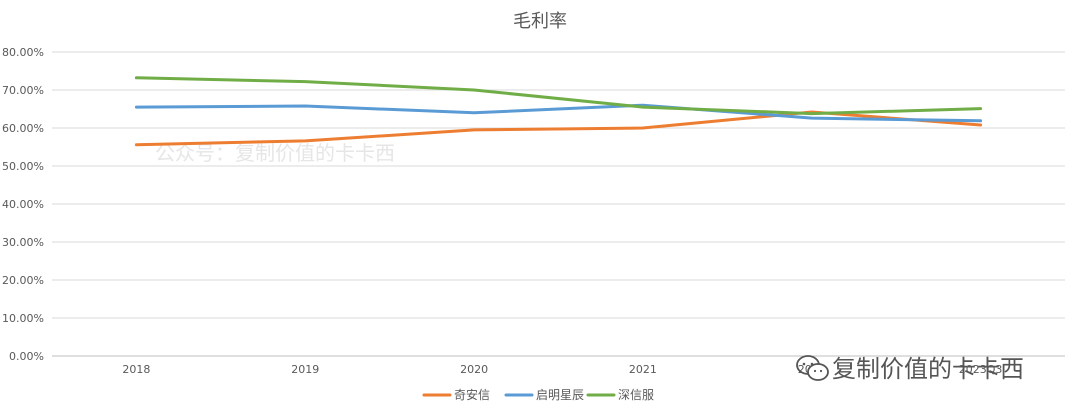 The image size is (1080, 413). What do you see at coordinates (23, 318) in the screenshot?
I see `y-tick-label: 10.00%` at bounding box center [23, 318].